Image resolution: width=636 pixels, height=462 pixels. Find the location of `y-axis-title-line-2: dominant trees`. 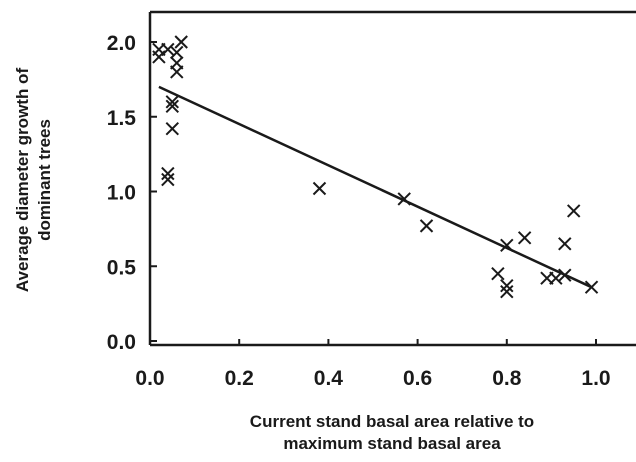

y-axis-title-line-2: dominant trees is located at coordinates (44, 180).